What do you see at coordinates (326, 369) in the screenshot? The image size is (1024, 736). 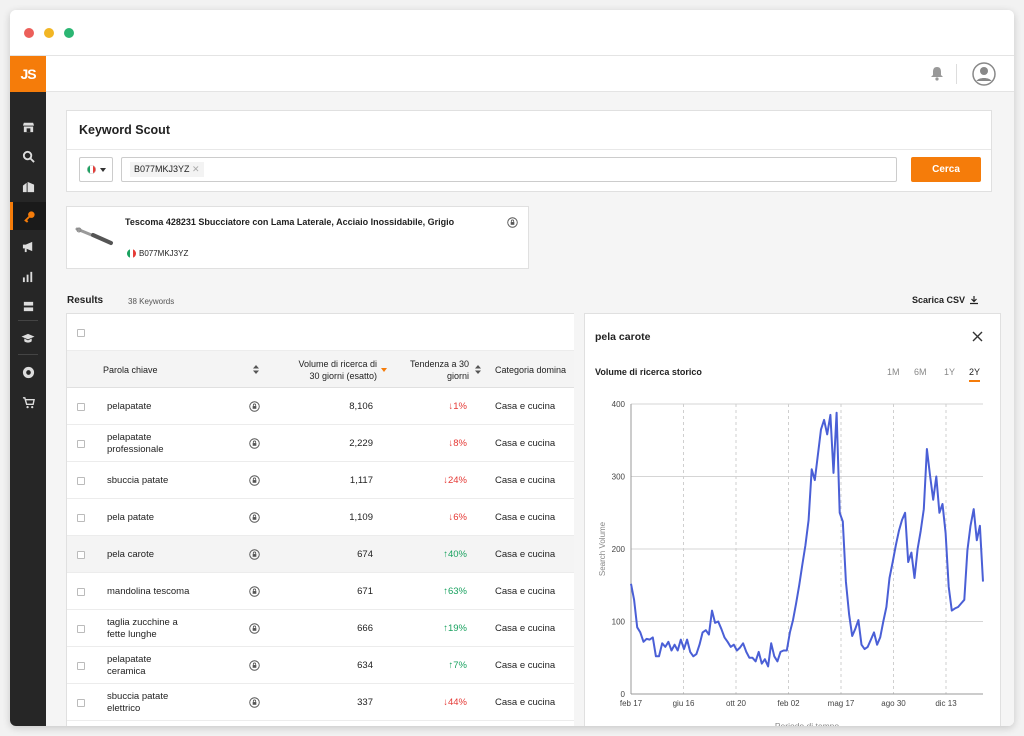 I see `header-volume: Volume di ricerca di 30 giorni (esatto)` at bounding box center [326, 369].